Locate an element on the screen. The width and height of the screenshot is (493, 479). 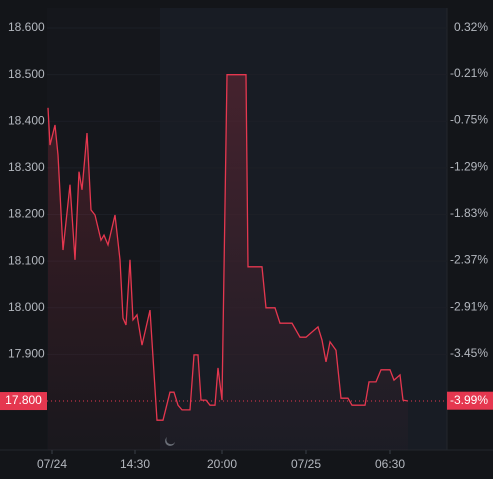
y-tick-label: 17.900 is located at coordinates (26, 354).